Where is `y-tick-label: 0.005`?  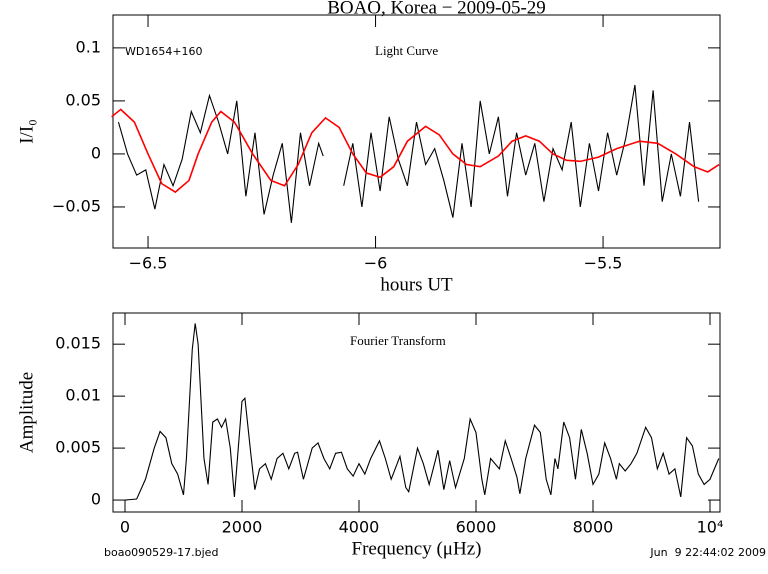
y-tick-label: 0.005 is located at coordinates (78, 447).